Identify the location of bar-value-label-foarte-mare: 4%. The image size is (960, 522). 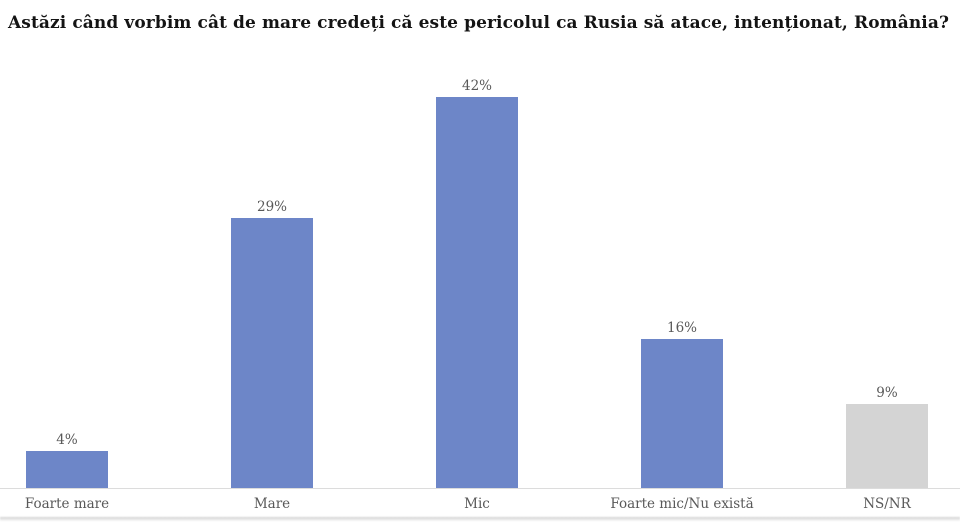
(67, 440).